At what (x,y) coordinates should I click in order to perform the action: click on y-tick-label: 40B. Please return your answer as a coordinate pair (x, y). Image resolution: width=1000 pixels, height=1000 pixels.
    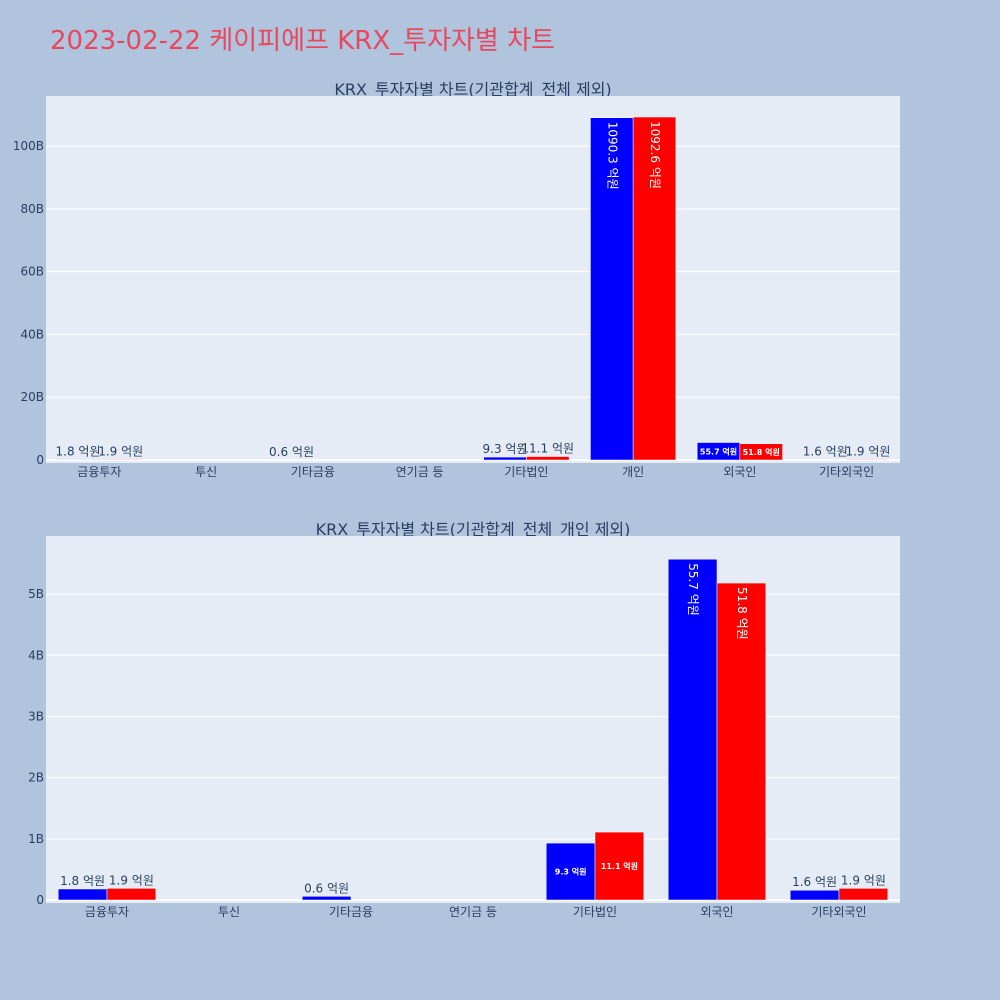
    Looking at the image, I should click on (32, 334).